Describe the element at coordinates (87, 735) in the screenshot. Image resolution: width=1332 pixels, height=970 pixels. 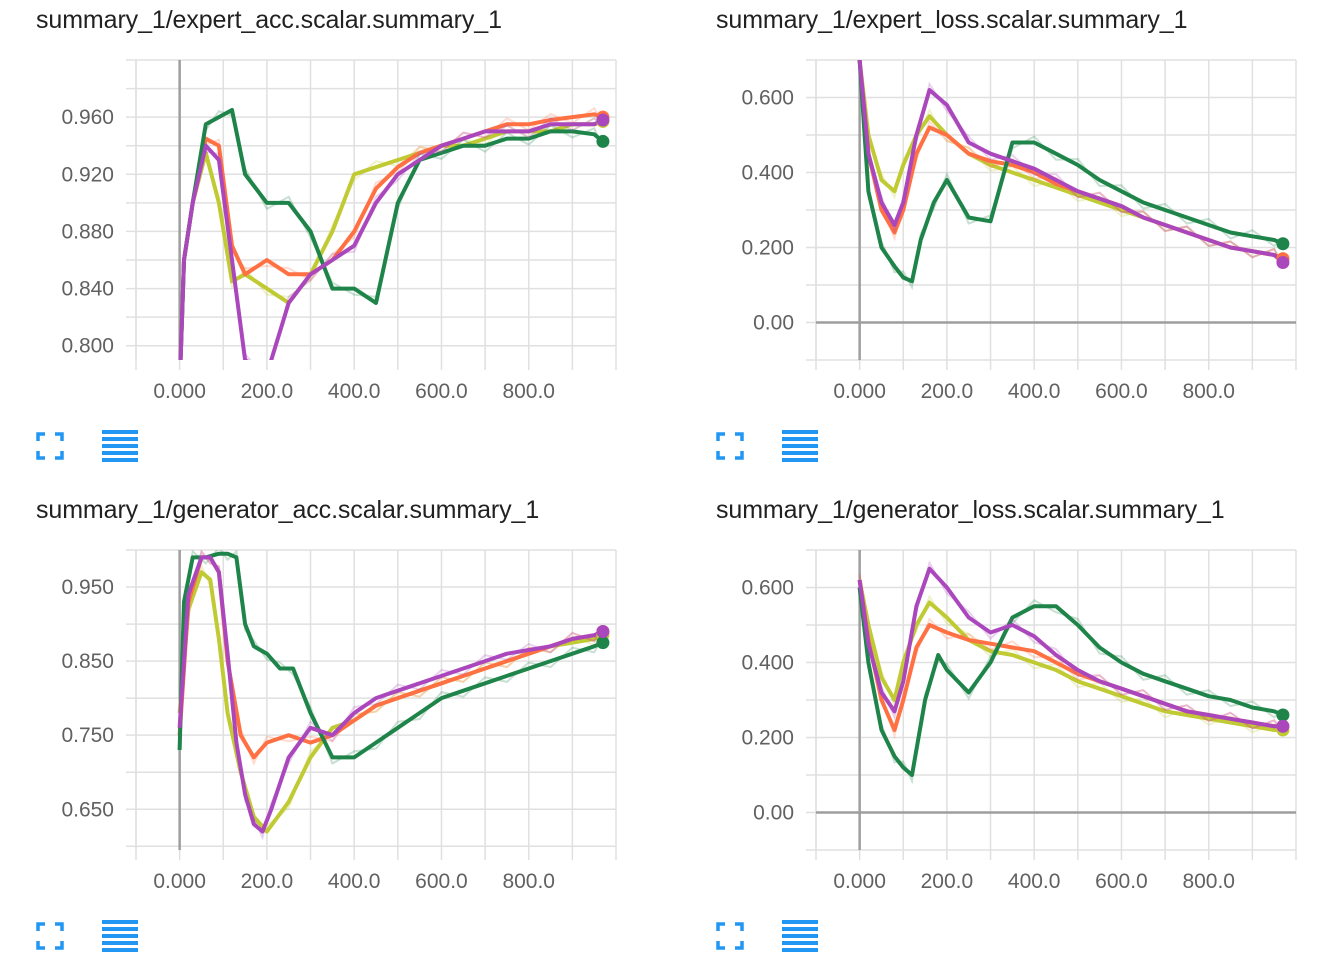
I see `y-tick-label: 0.750` at that location.